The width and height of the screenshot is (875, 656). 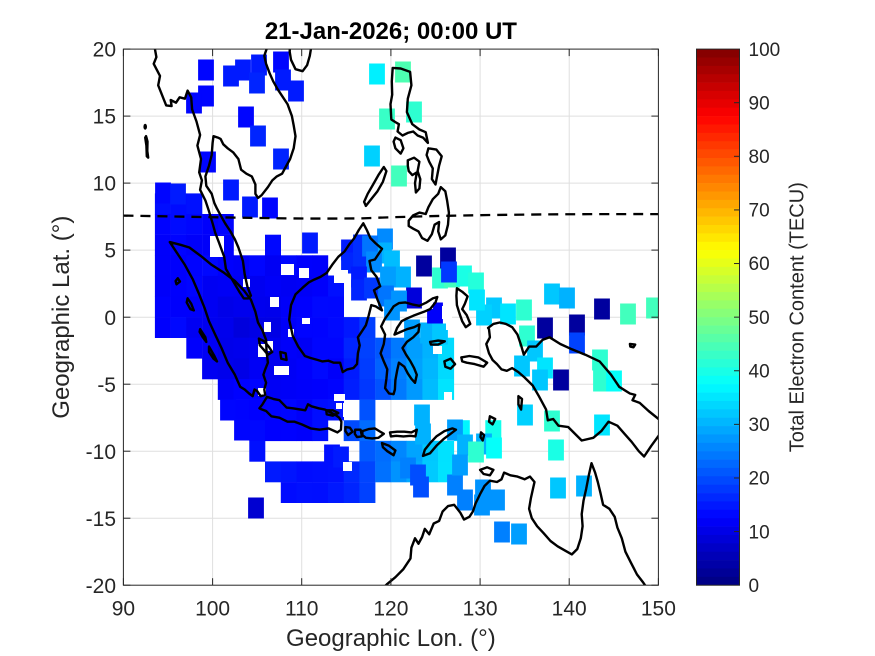 What do you see at coordinates (390, 608) in the screenshot?
I see `svg-text: 120` at bounding box center [390, 608].